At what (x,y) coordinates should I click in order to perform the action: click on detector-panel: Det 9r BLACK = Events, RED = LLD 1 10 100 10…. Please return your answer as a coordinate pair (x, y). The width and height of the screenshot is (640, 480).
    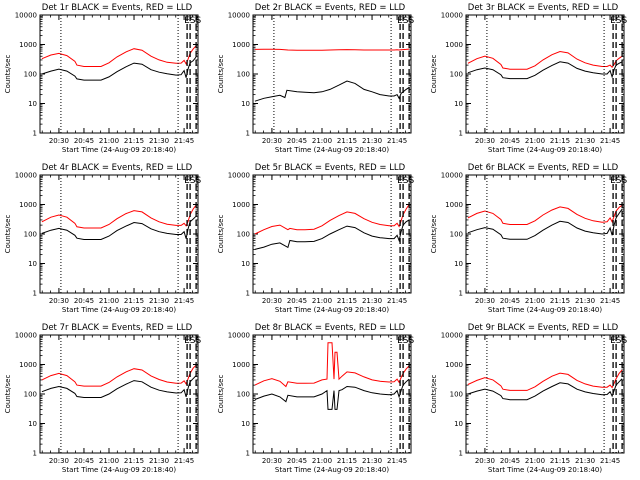
    Looking at the image, I should click on (528, 398).